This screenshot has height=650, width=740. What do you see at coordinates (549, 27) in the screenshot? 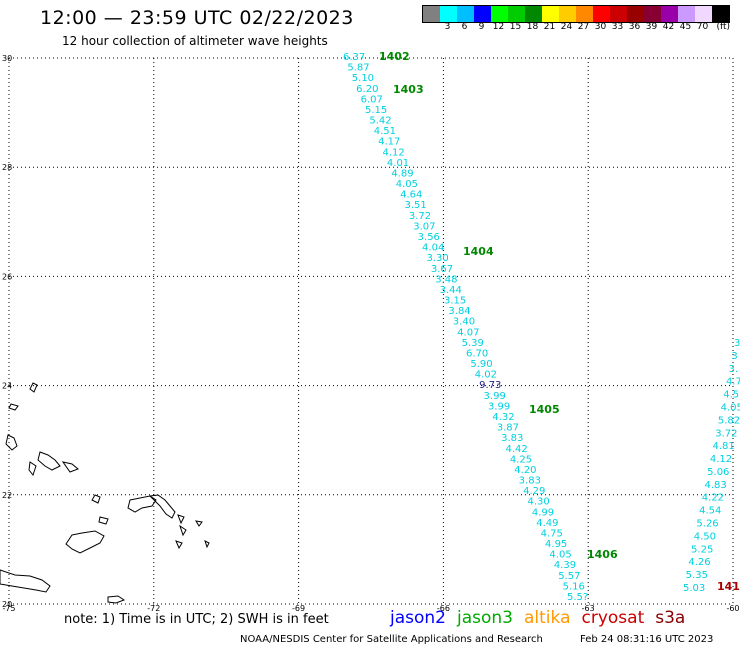
I see `colorbar-label: 21` at bounding box center [549, 27].